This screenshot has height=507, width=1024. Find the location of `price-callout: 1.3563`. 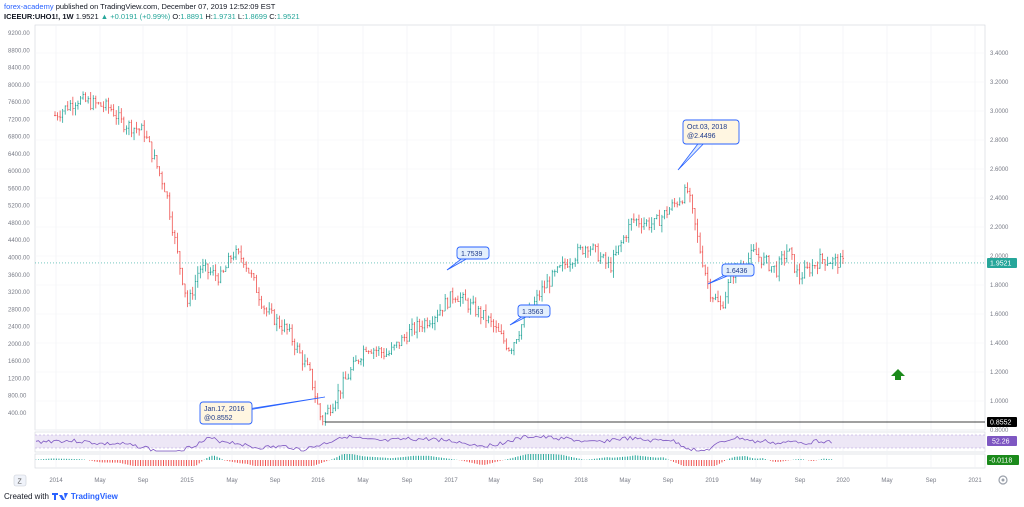

price-callout: 1.3563 is located at coordinates (530, 315).